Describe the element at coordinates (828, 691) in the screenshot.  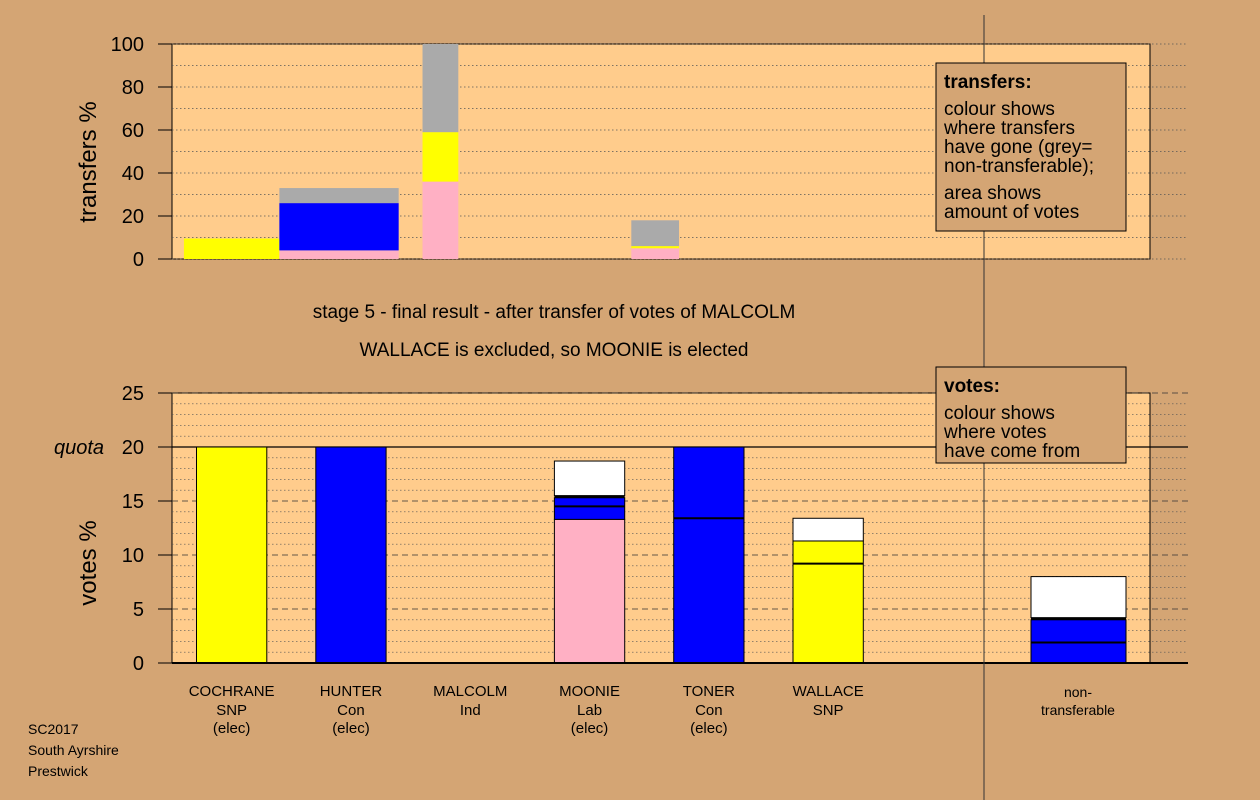
I see `candidate-name-label: WALLACE` at that location.